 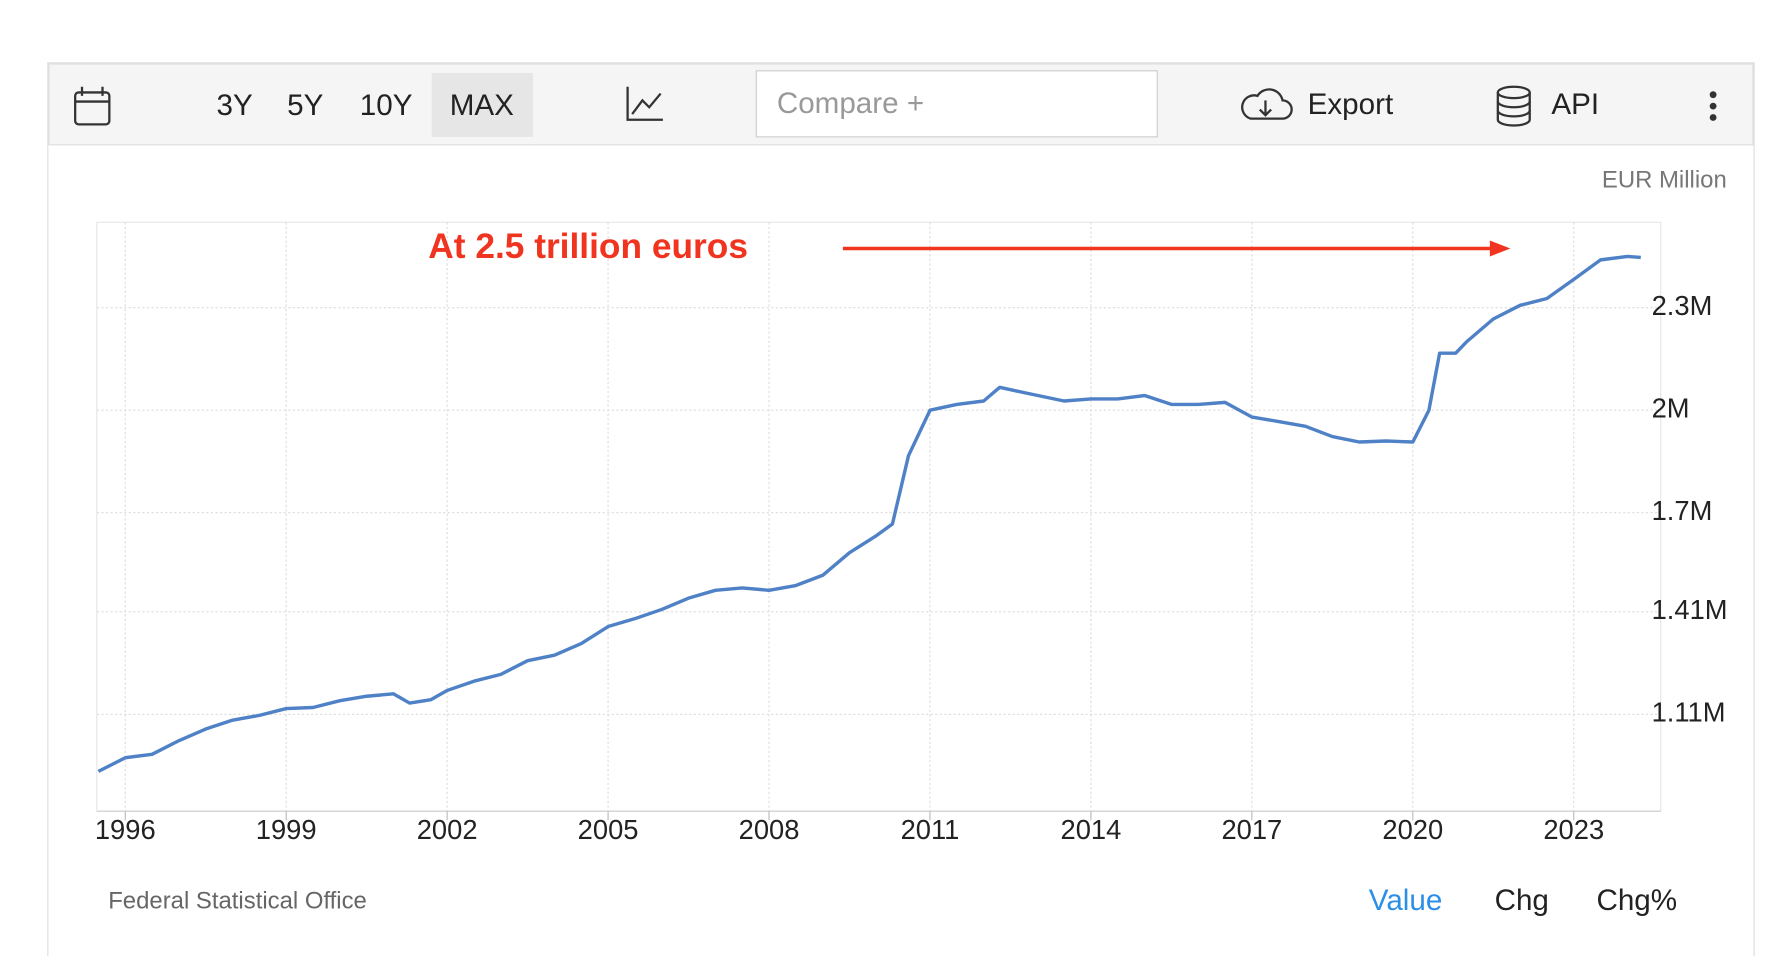 I want to click on range-button: MAX, so click(x=482, y=105).